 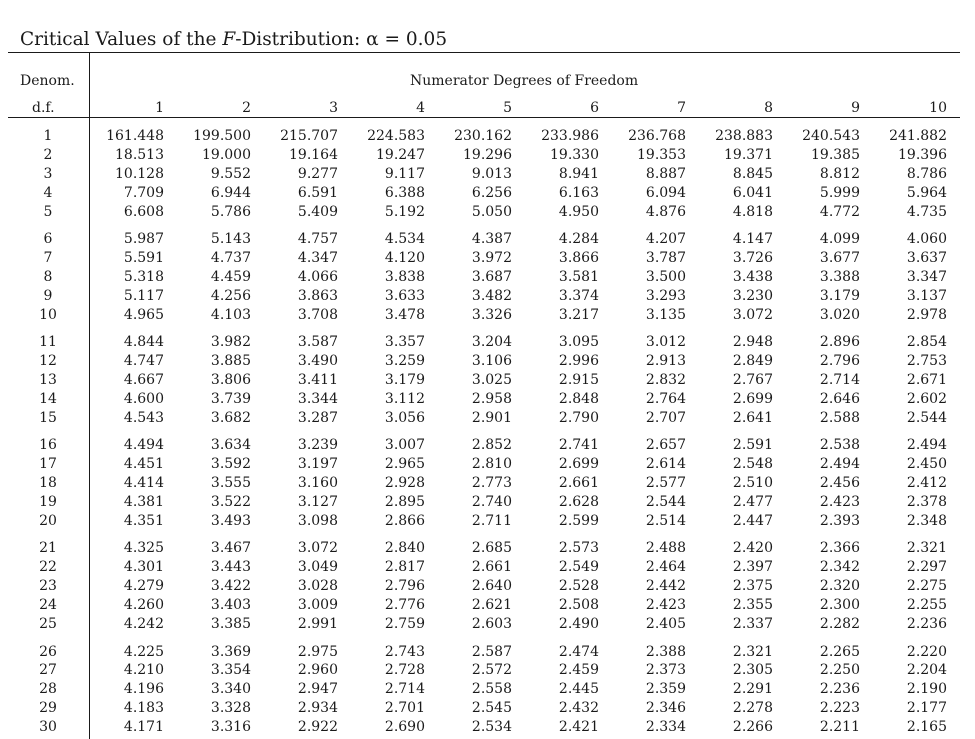 I want to click on table-cell: 3.357, so click(x=404, y=342).